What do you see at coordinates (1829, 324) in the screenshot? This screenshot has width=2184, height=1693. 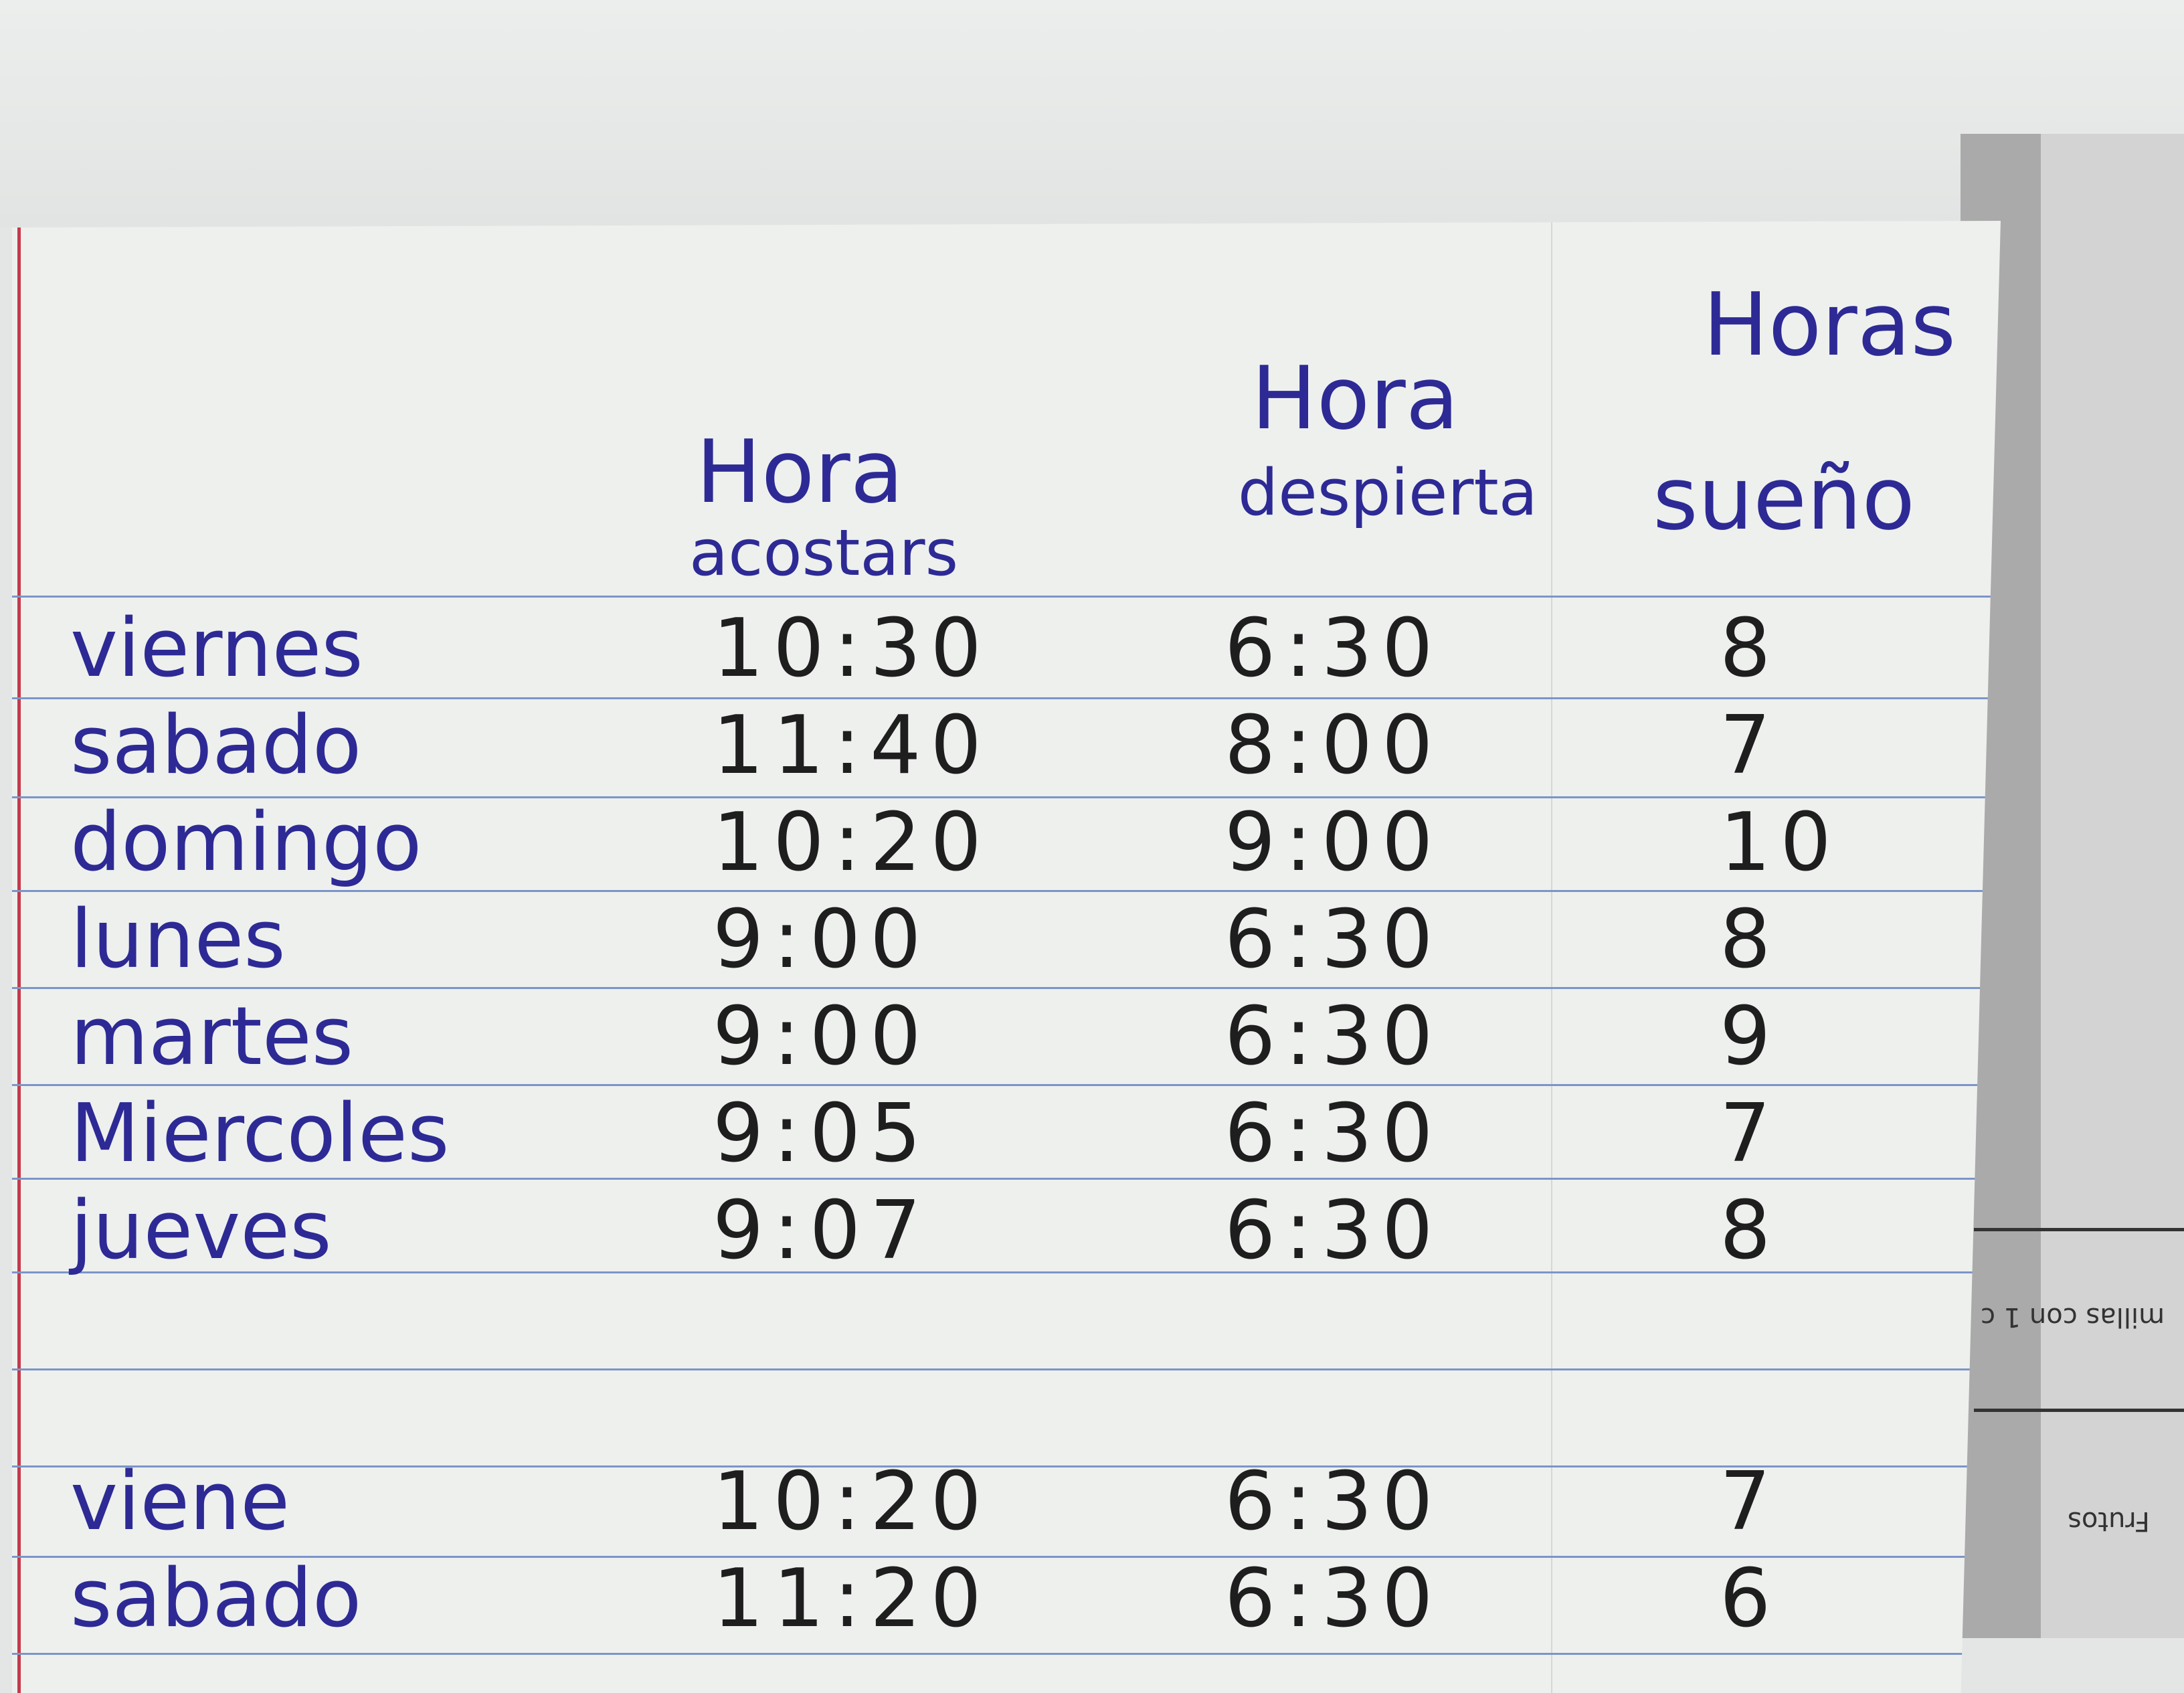 I see `header-sleep: Horas` at bounding box center [1829, 324].